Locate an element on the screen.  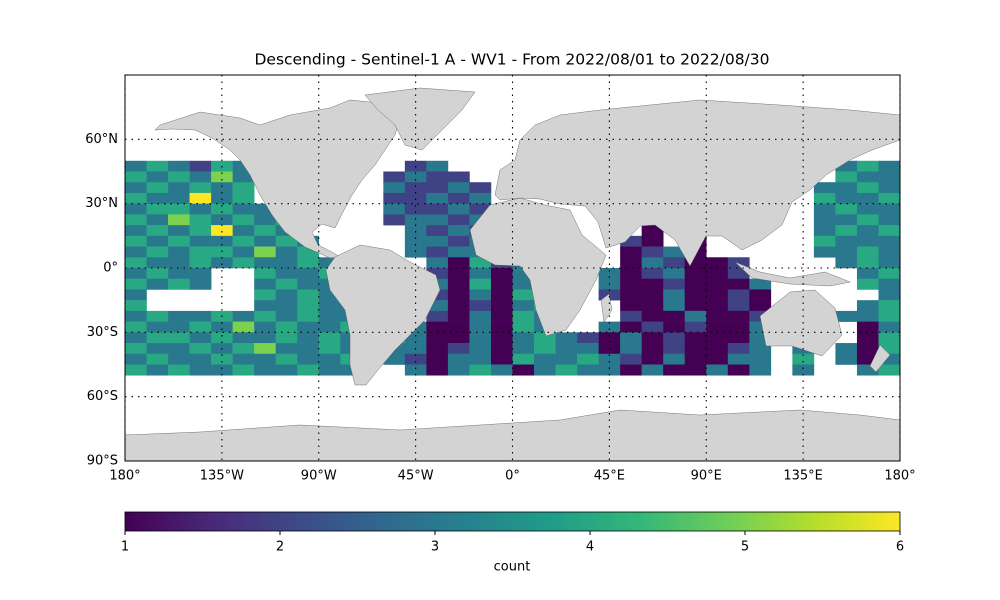
colorbar-tick-label: 3 is located at coordinates (435, 547).